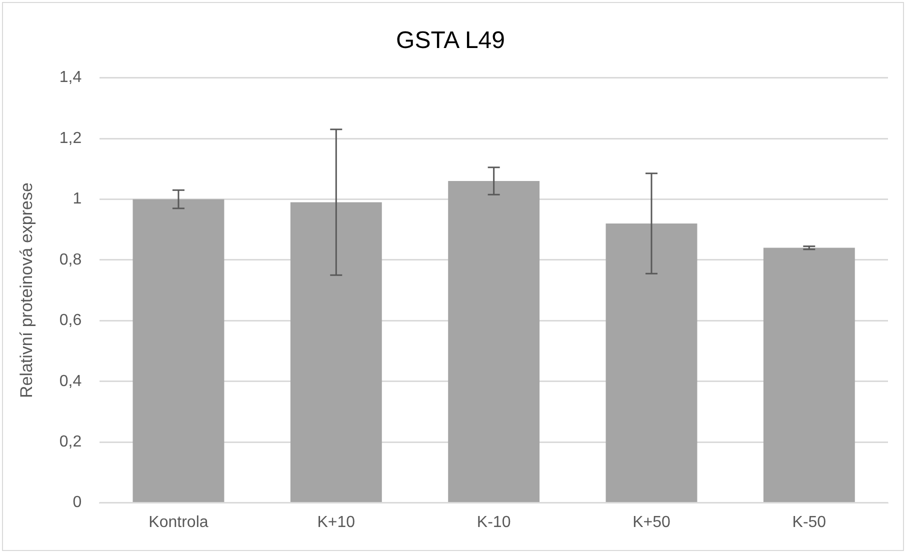 The height and width of the screenshot is (553, 906). Describe the element at coordinates (26, 290) in the screenshot. I see `y-axis-title: Relativní proteinová exprese` at that location.